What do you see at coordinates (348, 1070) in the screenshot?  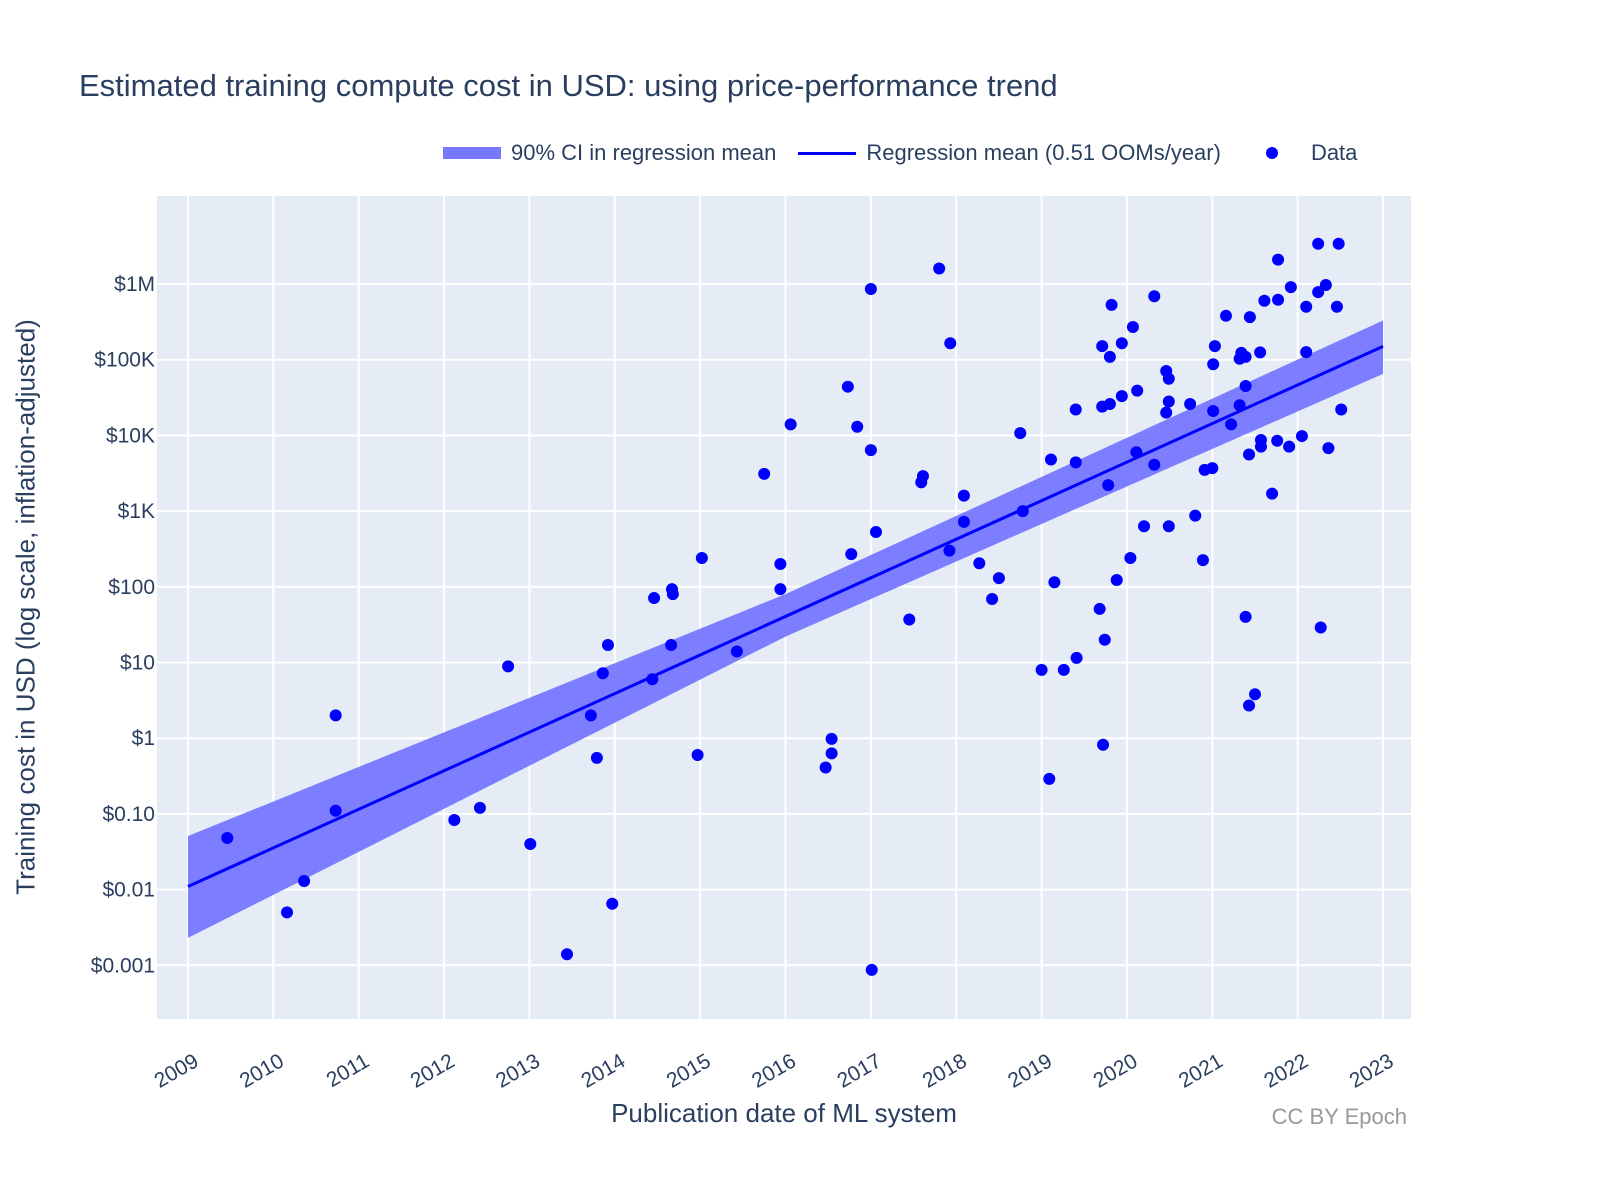 I see `x-tick-label: 2011` at bounding box center [348, 1070].